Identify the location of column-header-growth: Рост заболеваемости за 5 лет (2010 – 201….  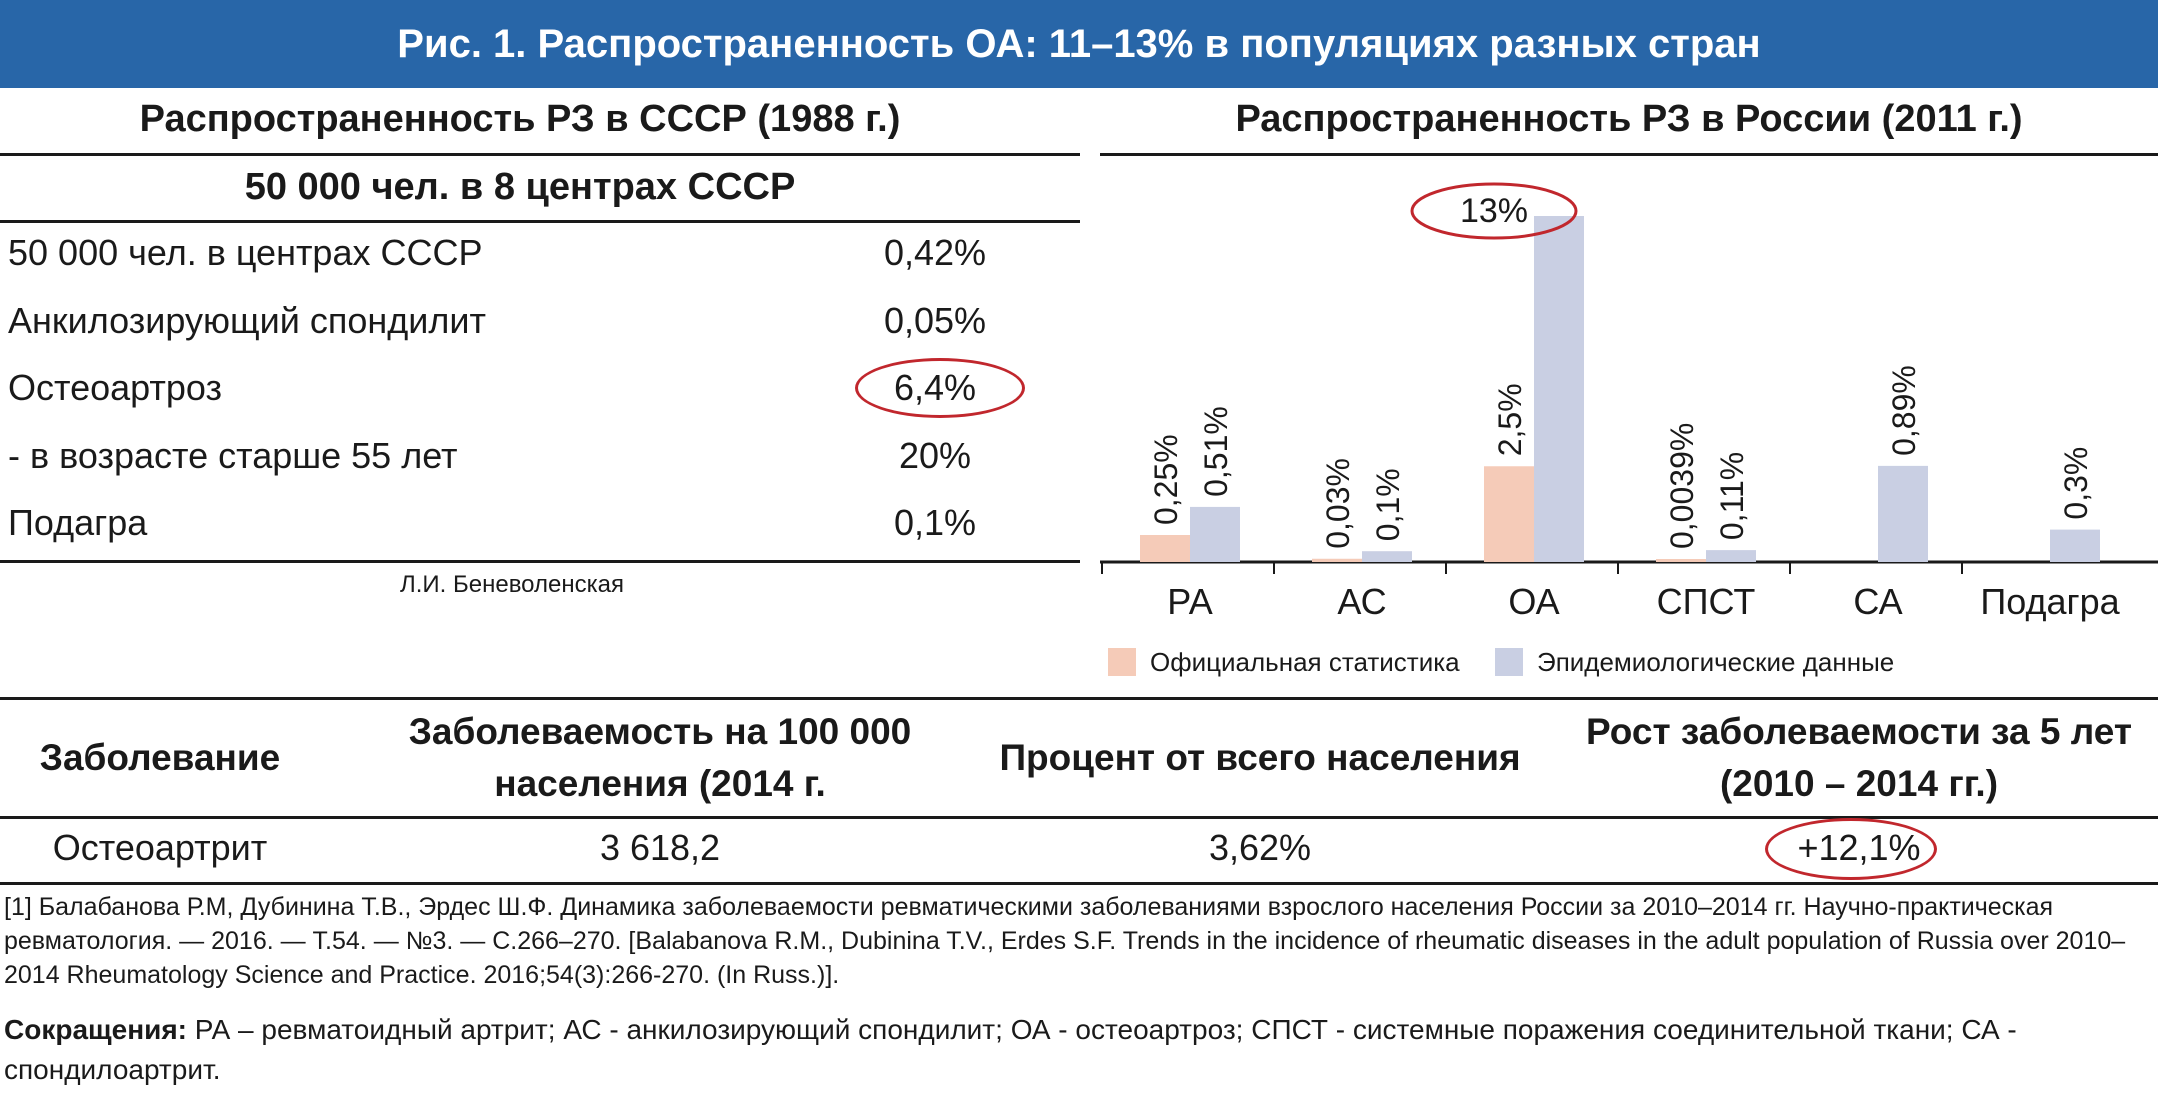
(1859, 757).